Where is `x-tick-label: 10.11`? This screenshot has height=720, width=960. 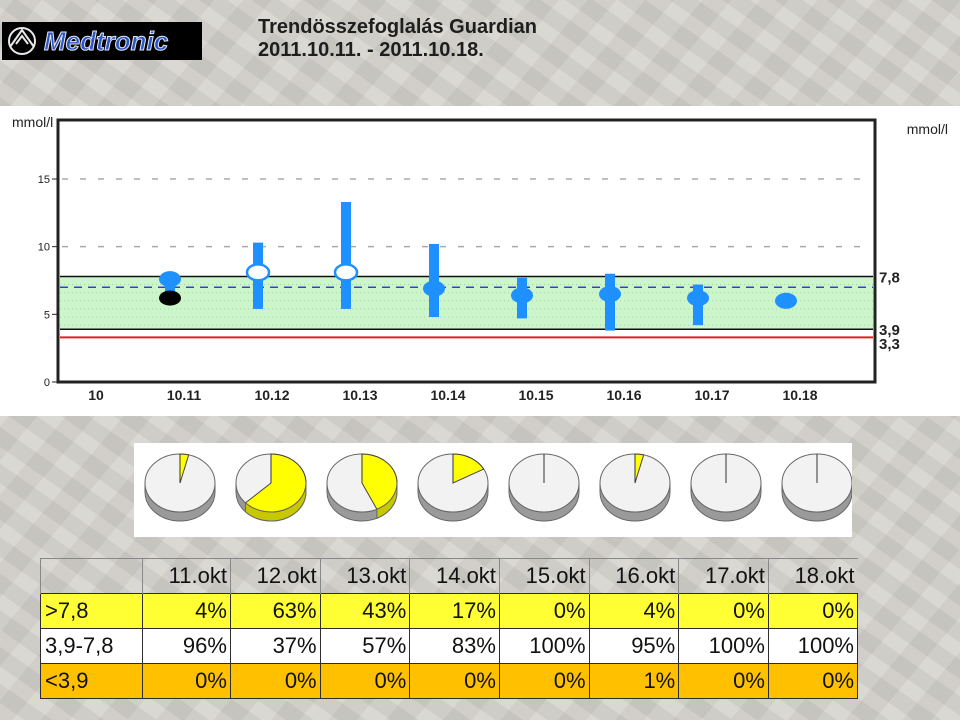
x-tick-label: 10.11 is located at coordinates (184, 395).